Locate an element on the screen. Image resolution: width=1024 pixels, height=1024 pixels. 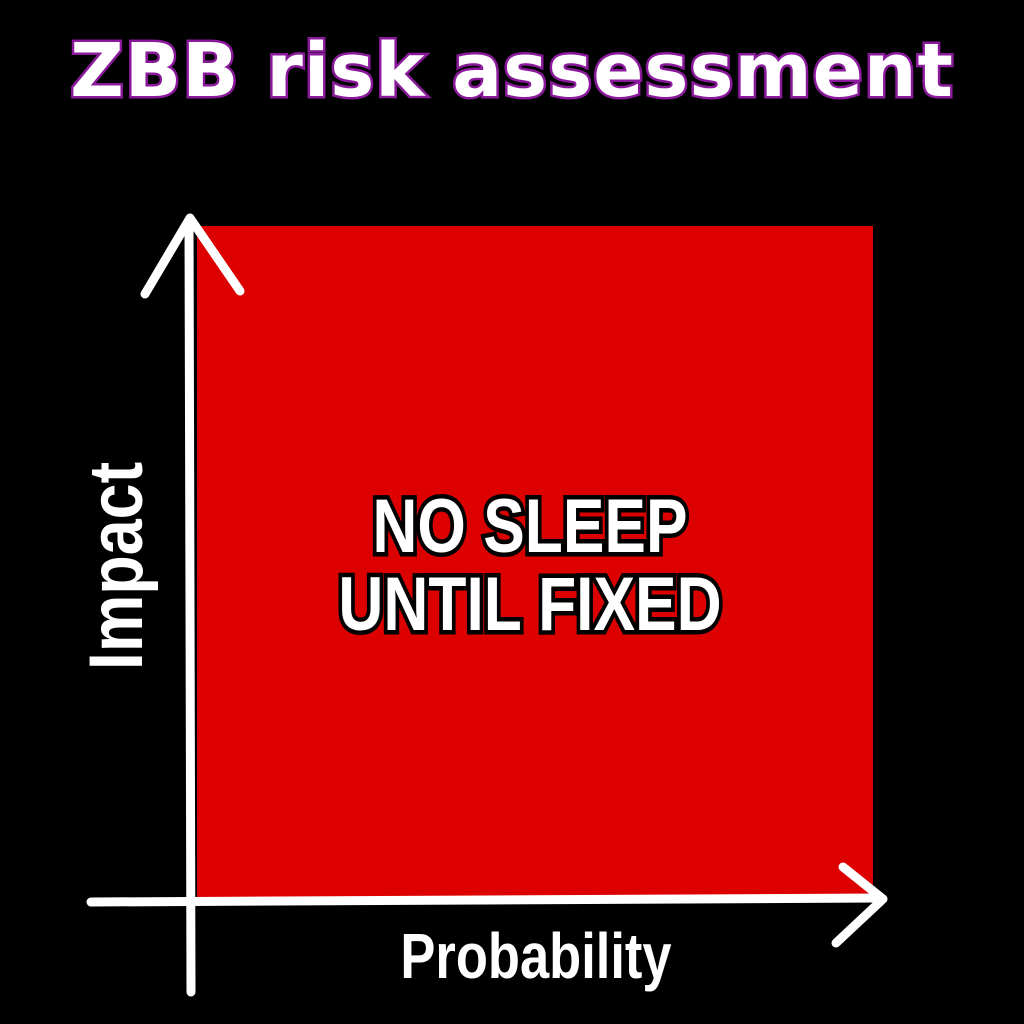
x-axis-line is located at coordinates (485, 900).